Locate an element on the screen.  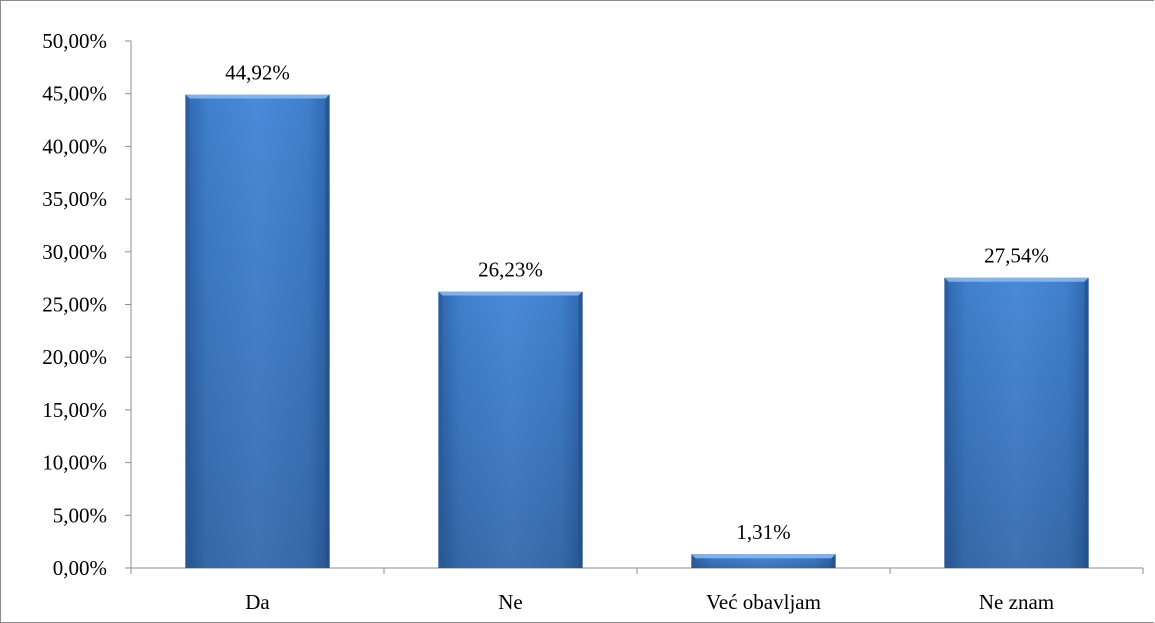
data-label: 26,23% is located at coordinates (510, 270).